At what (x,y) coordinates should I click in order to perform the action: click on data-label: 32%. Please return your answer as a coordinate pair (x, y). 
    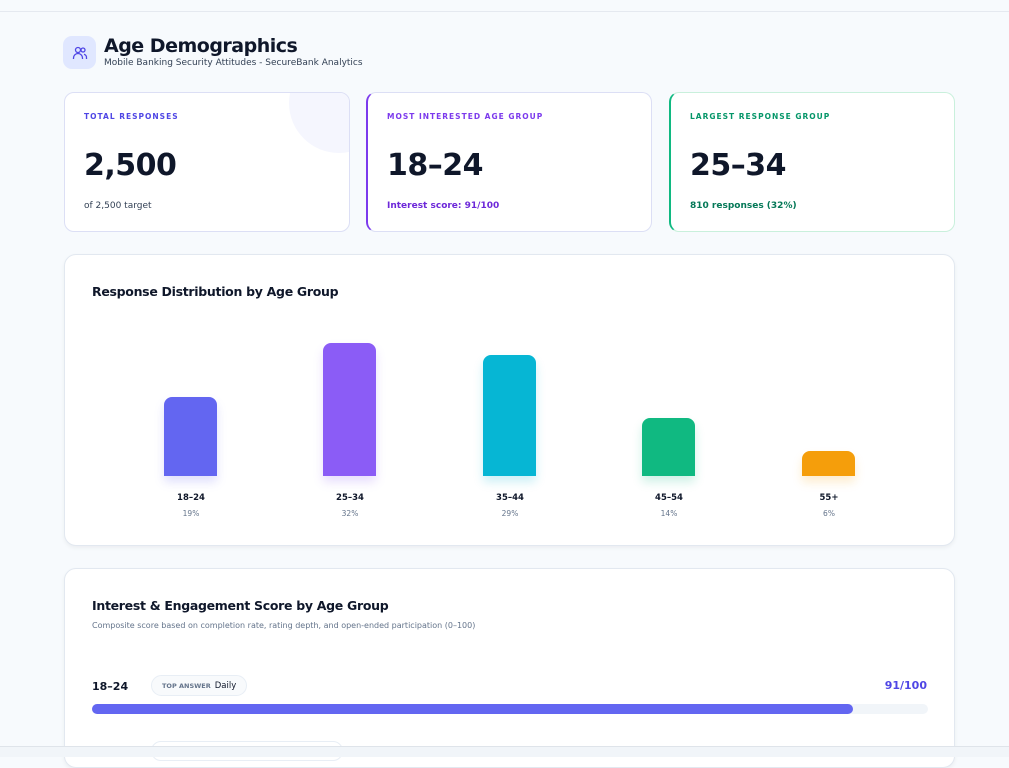
    Looking at the image, I should click on (350, 513).